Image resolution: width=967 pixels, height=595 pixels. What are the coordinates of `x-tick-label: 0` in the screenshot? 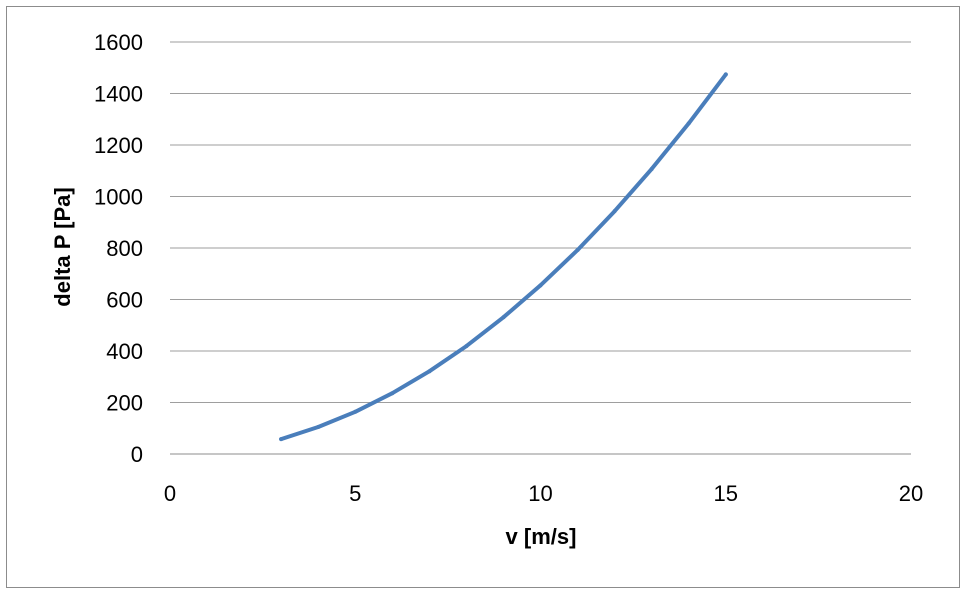 It's located at (170, 493).